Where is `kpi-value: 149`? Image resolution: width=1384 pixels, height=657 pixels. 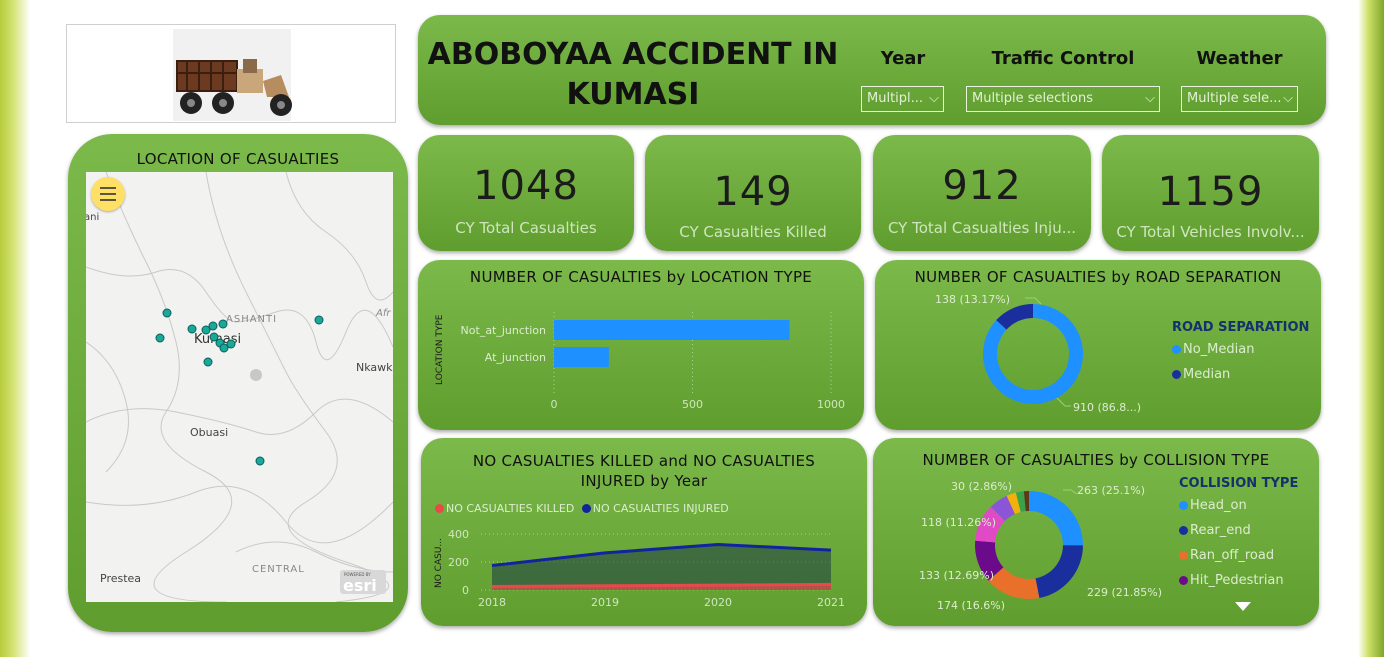 kpi-value: 149 is located at coordinates (753, 192).